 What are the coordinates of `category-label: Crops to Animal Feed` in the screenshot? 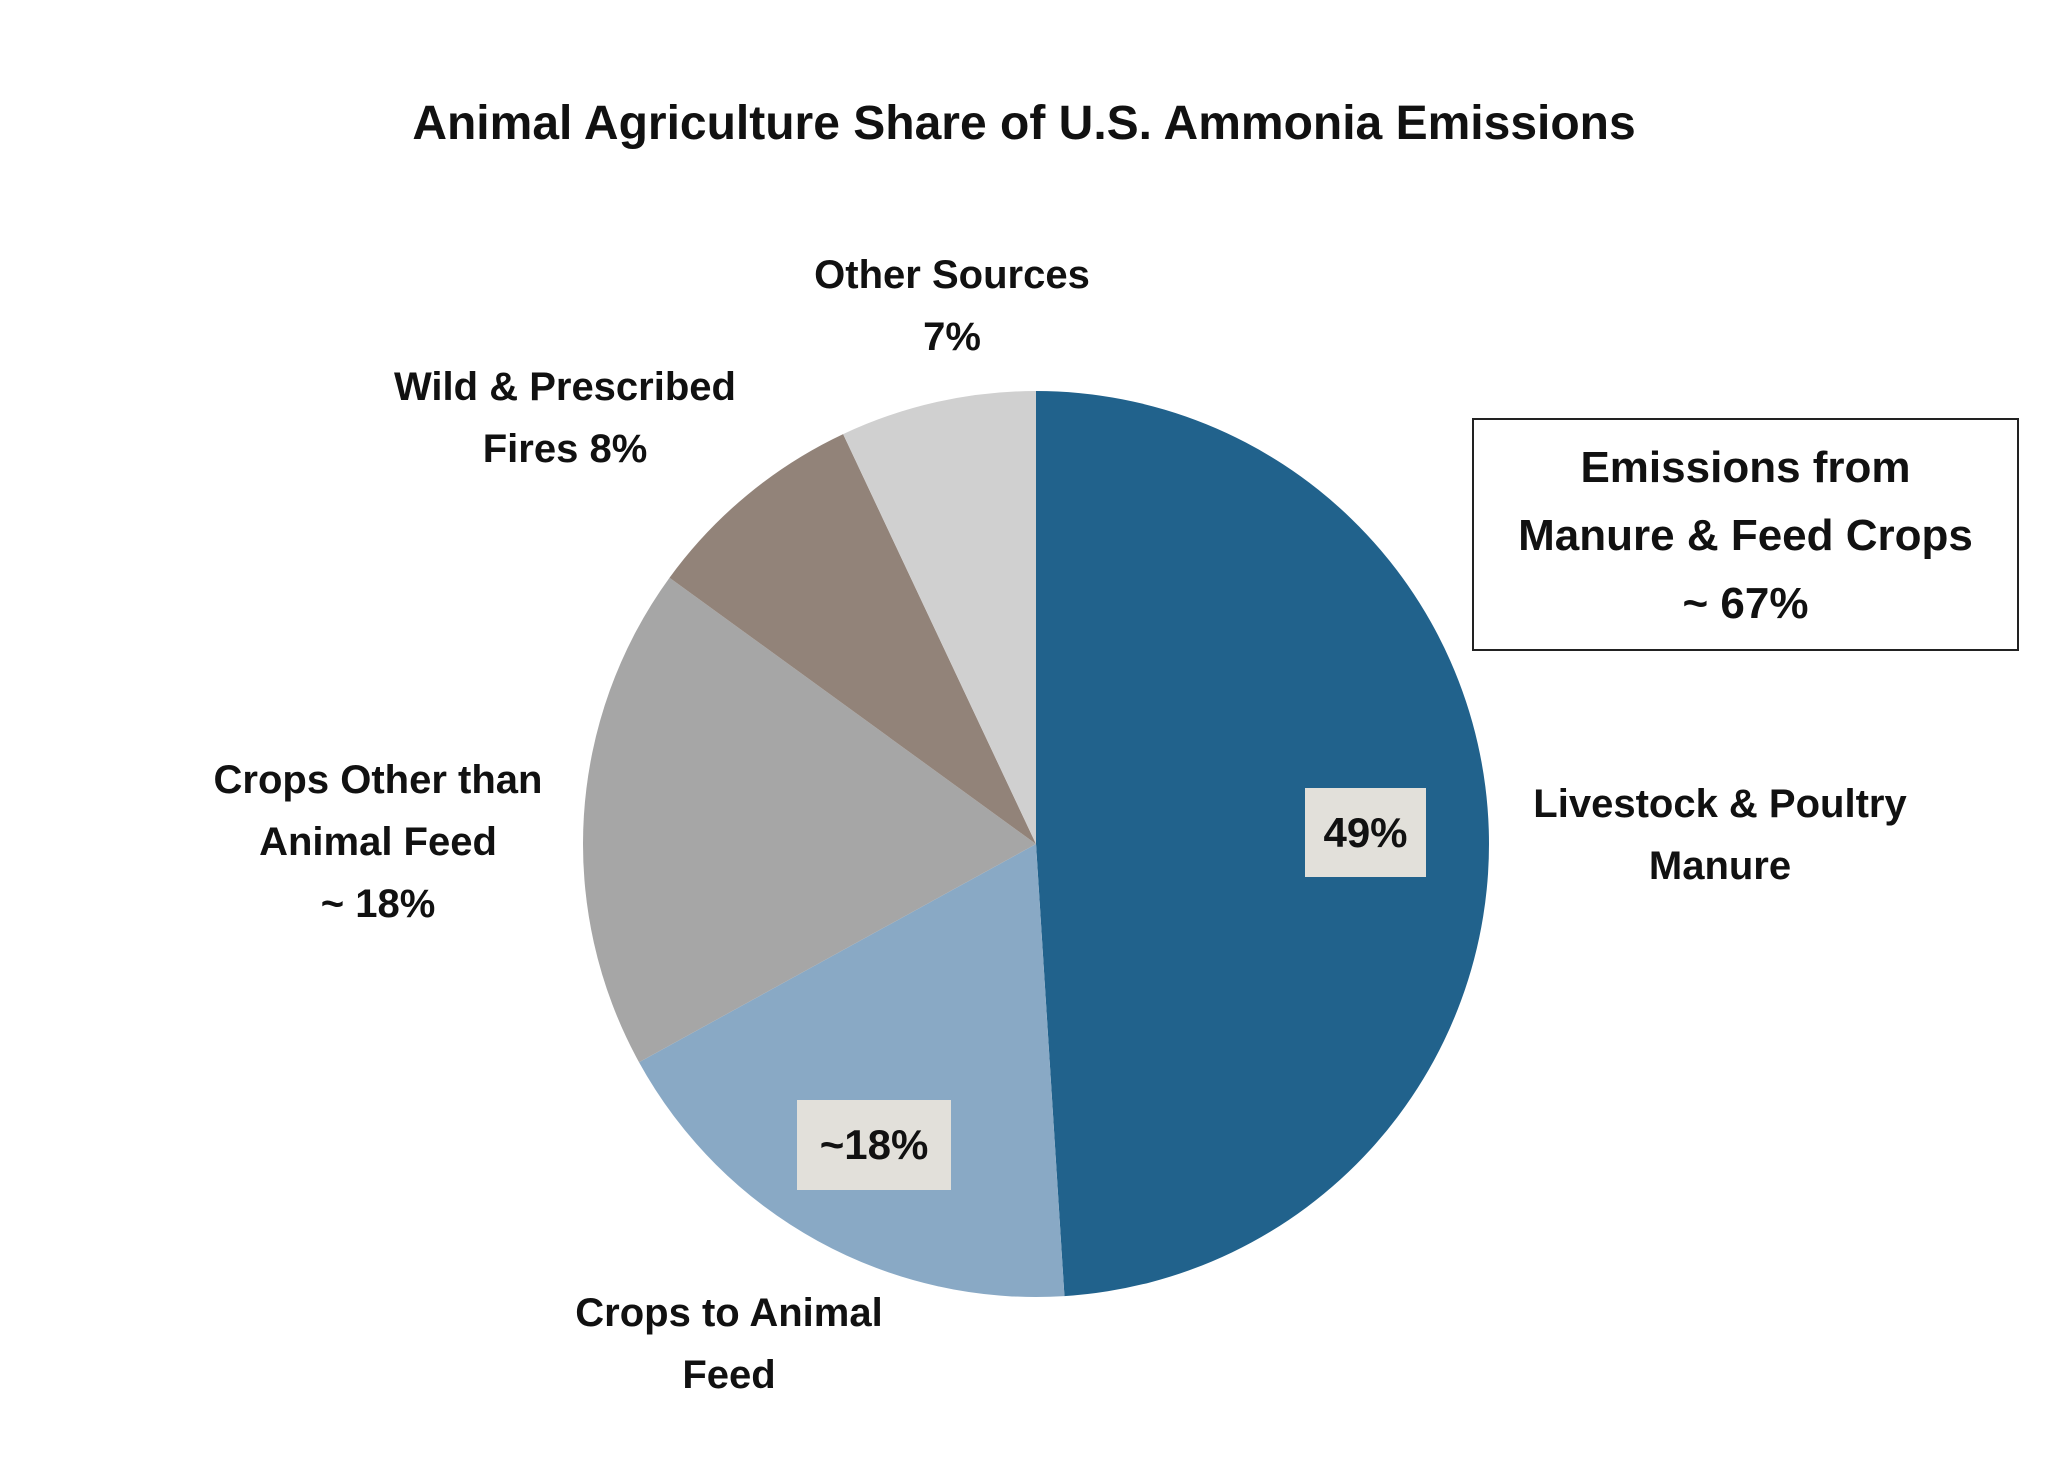 It's located at (729, 1344).